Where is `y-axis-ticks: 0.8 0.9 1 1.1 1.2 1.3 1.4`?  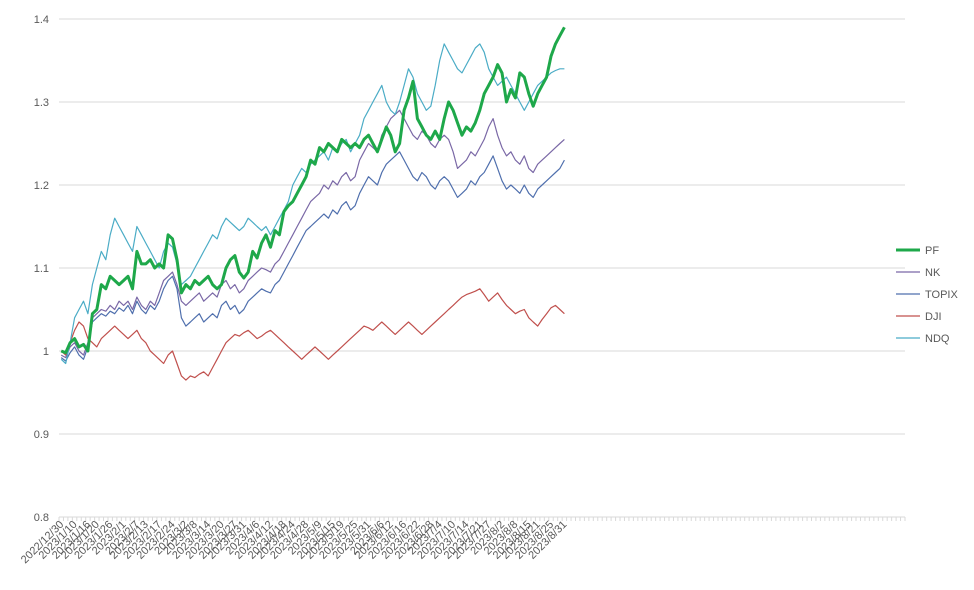 y-axis-ticks: 0.8 0.9 1 1.1 1.2 1.3 1.4 is located at coordinates (41, 269).